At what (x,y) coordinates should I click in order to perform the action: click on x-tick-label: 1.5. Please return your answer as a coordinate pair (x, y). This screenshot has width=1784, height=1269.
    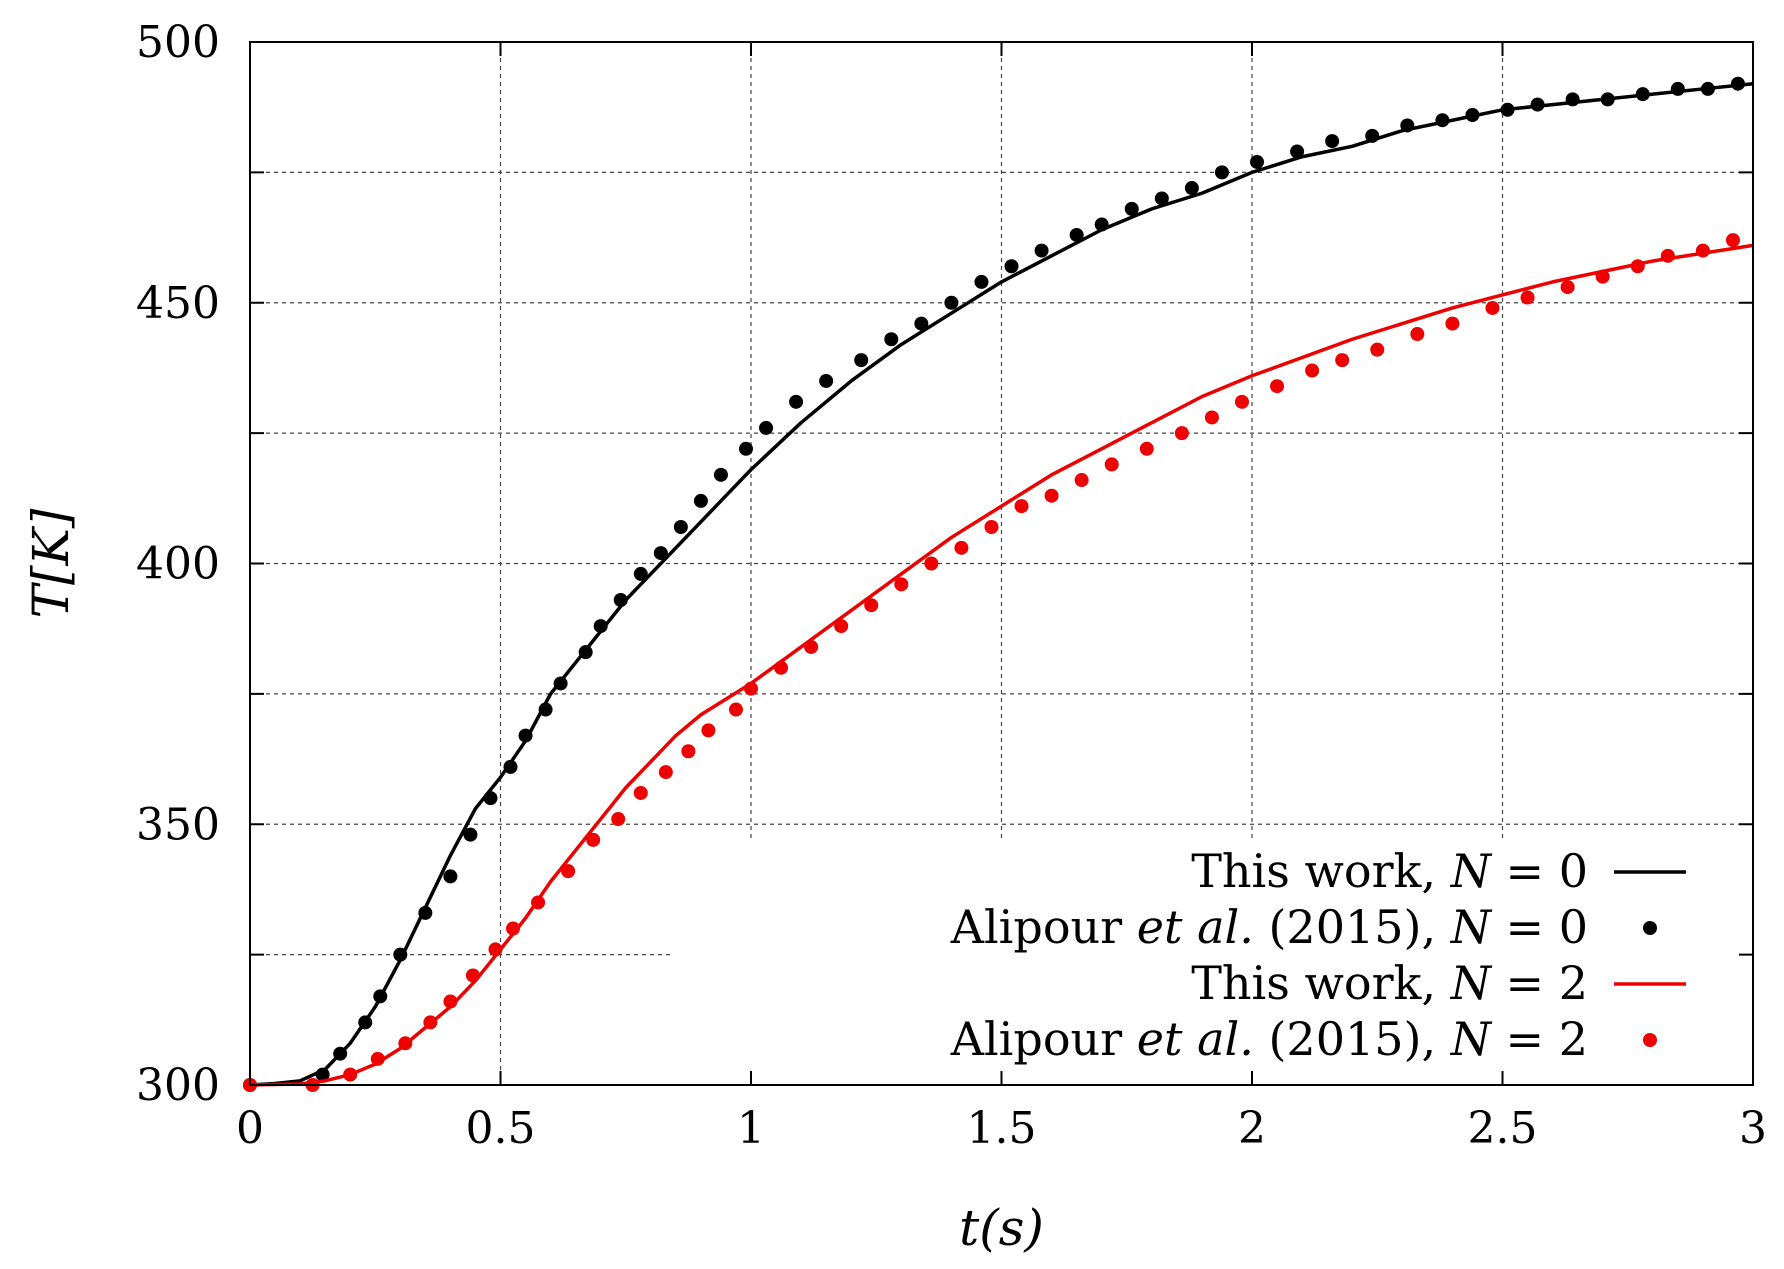
    Looking at the image, I should click on (1002, 1128).